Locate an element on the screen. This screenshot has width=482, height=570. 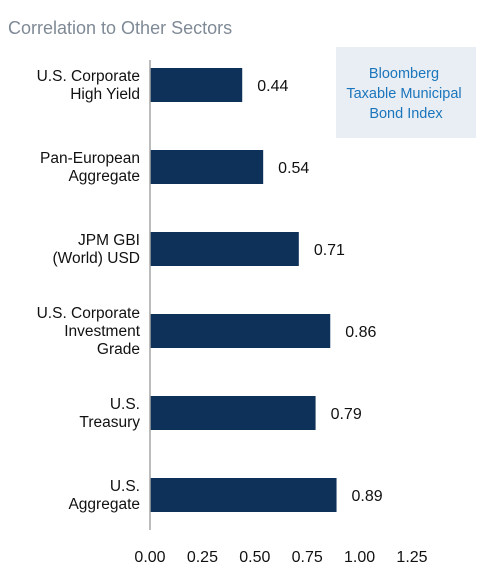
category-label: U.S. Corporate Investment Grade is located at coordinates (89, 331).